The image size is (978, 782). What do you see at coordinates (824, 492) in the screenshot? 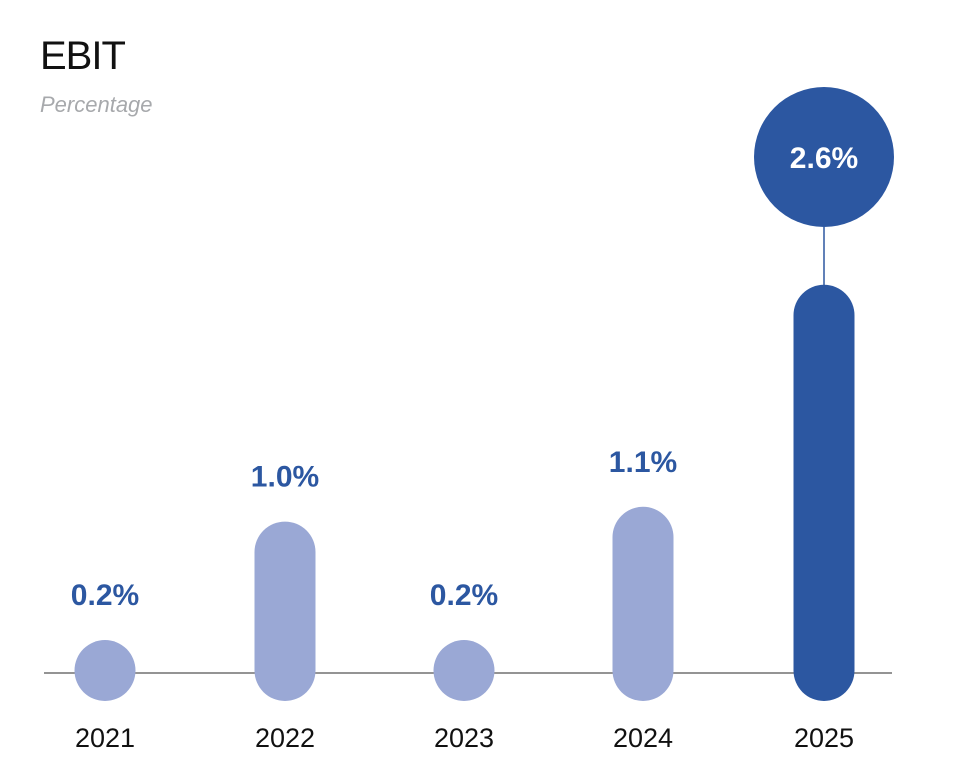
I see `bar-2025` at bounding box center [824, 492].